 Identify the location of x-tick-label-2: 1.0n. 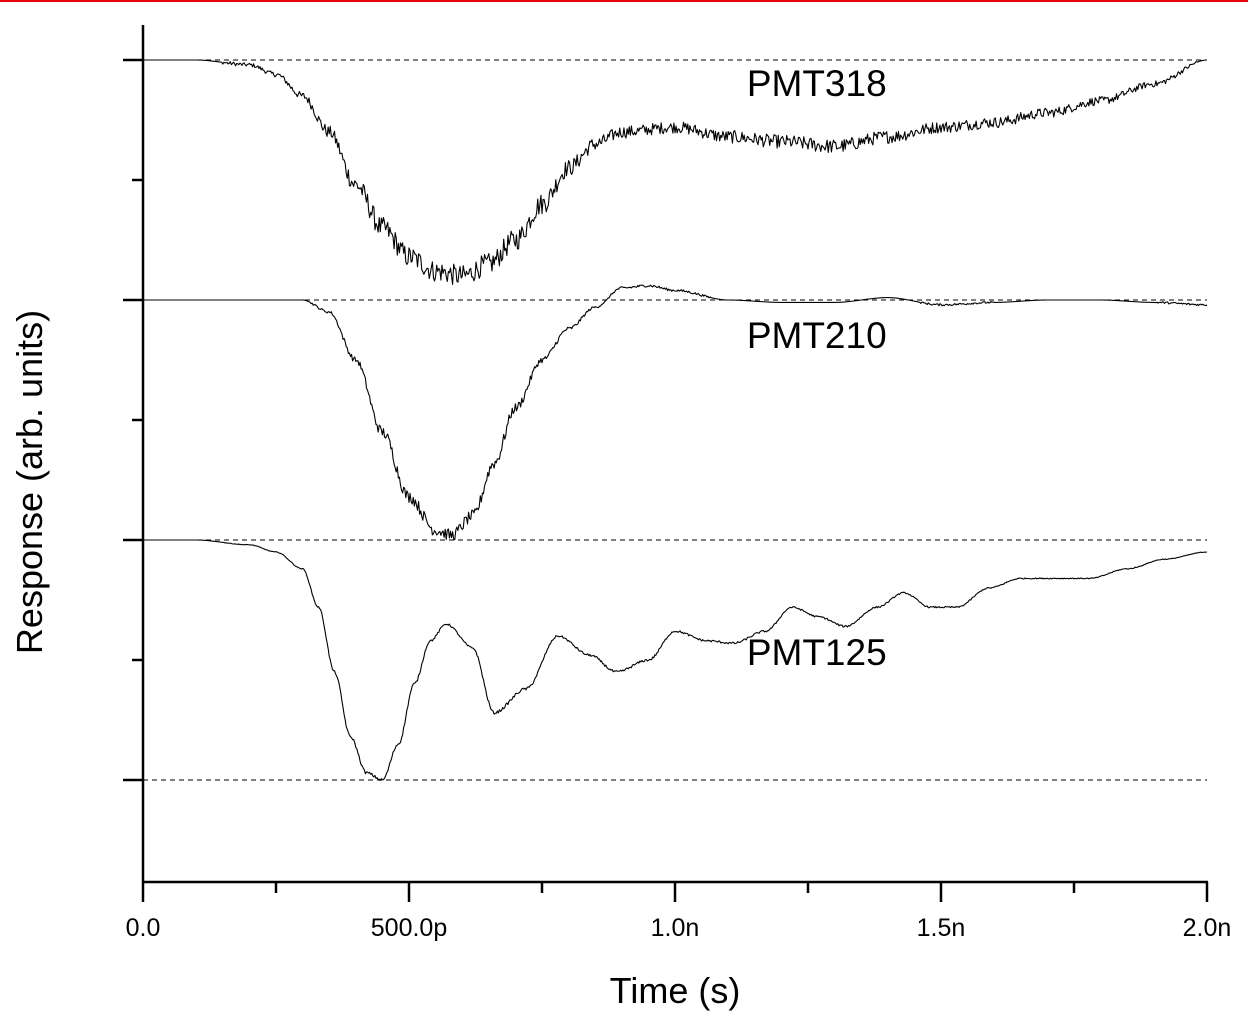
(675, 928).